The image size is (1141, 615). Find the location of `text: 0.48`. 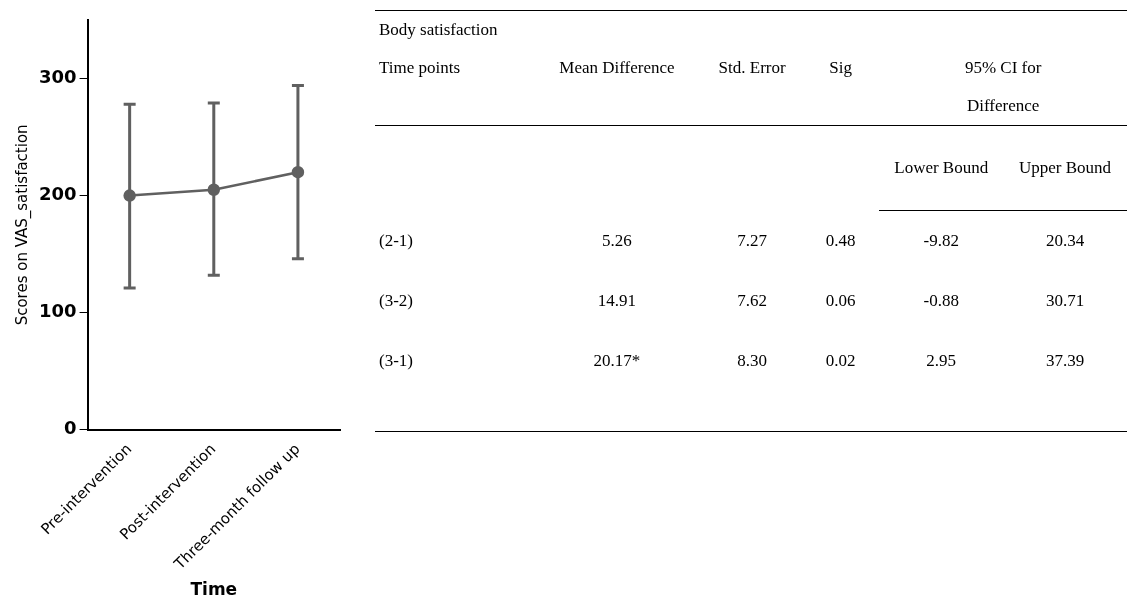

text: 0.48 is located at coordinates (840, 240).